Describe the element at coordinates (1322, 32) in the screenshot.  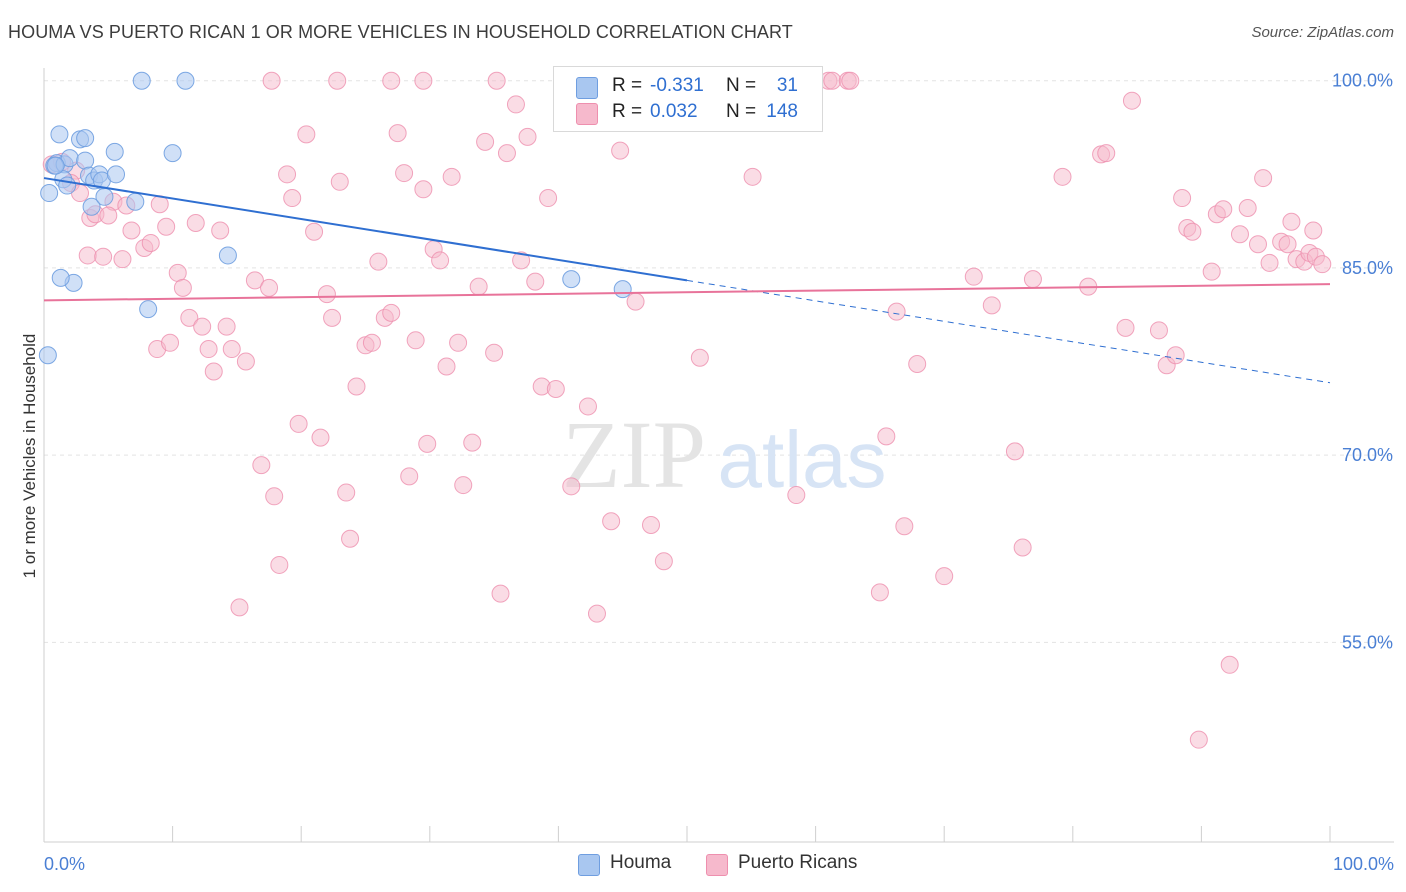
I see `source-credit: Source: ZipAtlas.com` at that location.